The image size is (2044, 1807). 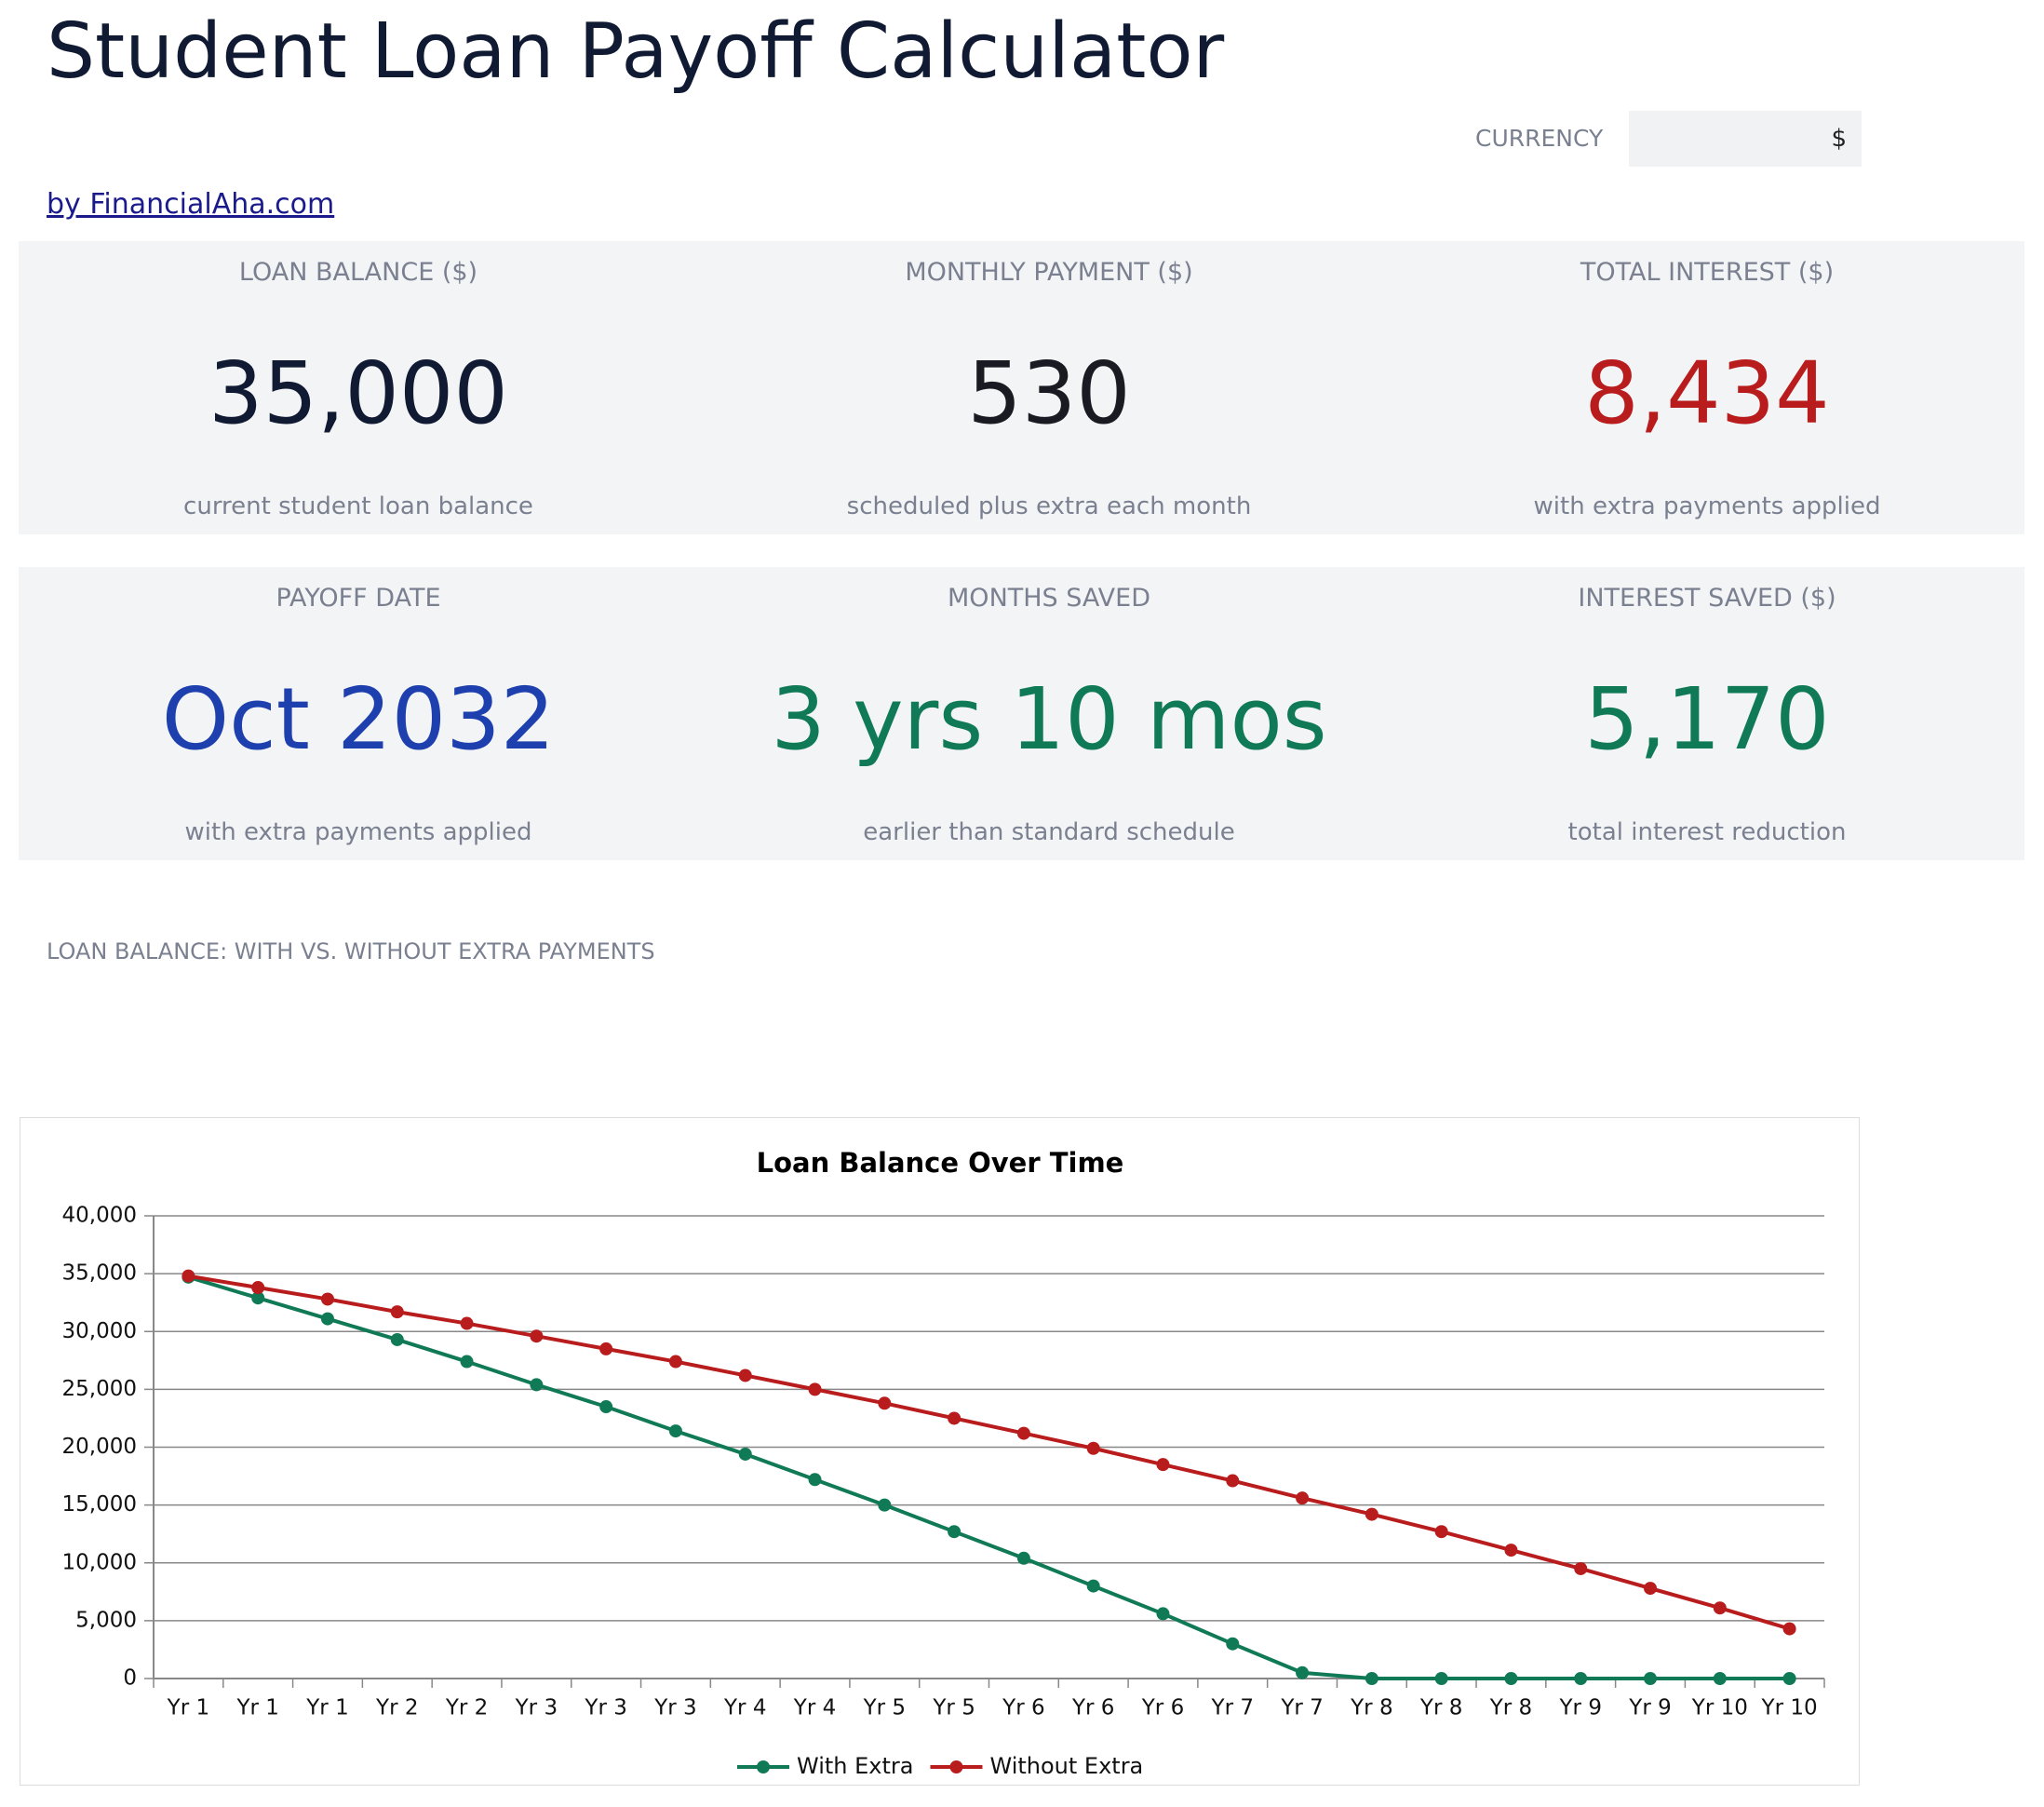 What do you see at coordinates (1301, 1708) in the screenshot?
I see `x-tick-label: Yr 7` at bounding box center [1301, 1708].